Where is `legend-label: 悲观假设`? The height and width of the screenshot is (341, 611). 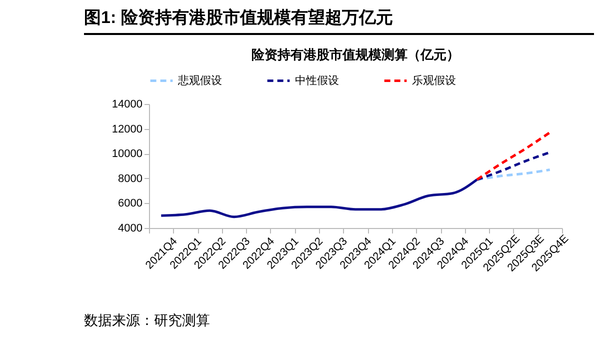
legend-label: 悲观假设 is located at coordinates (199, 80).